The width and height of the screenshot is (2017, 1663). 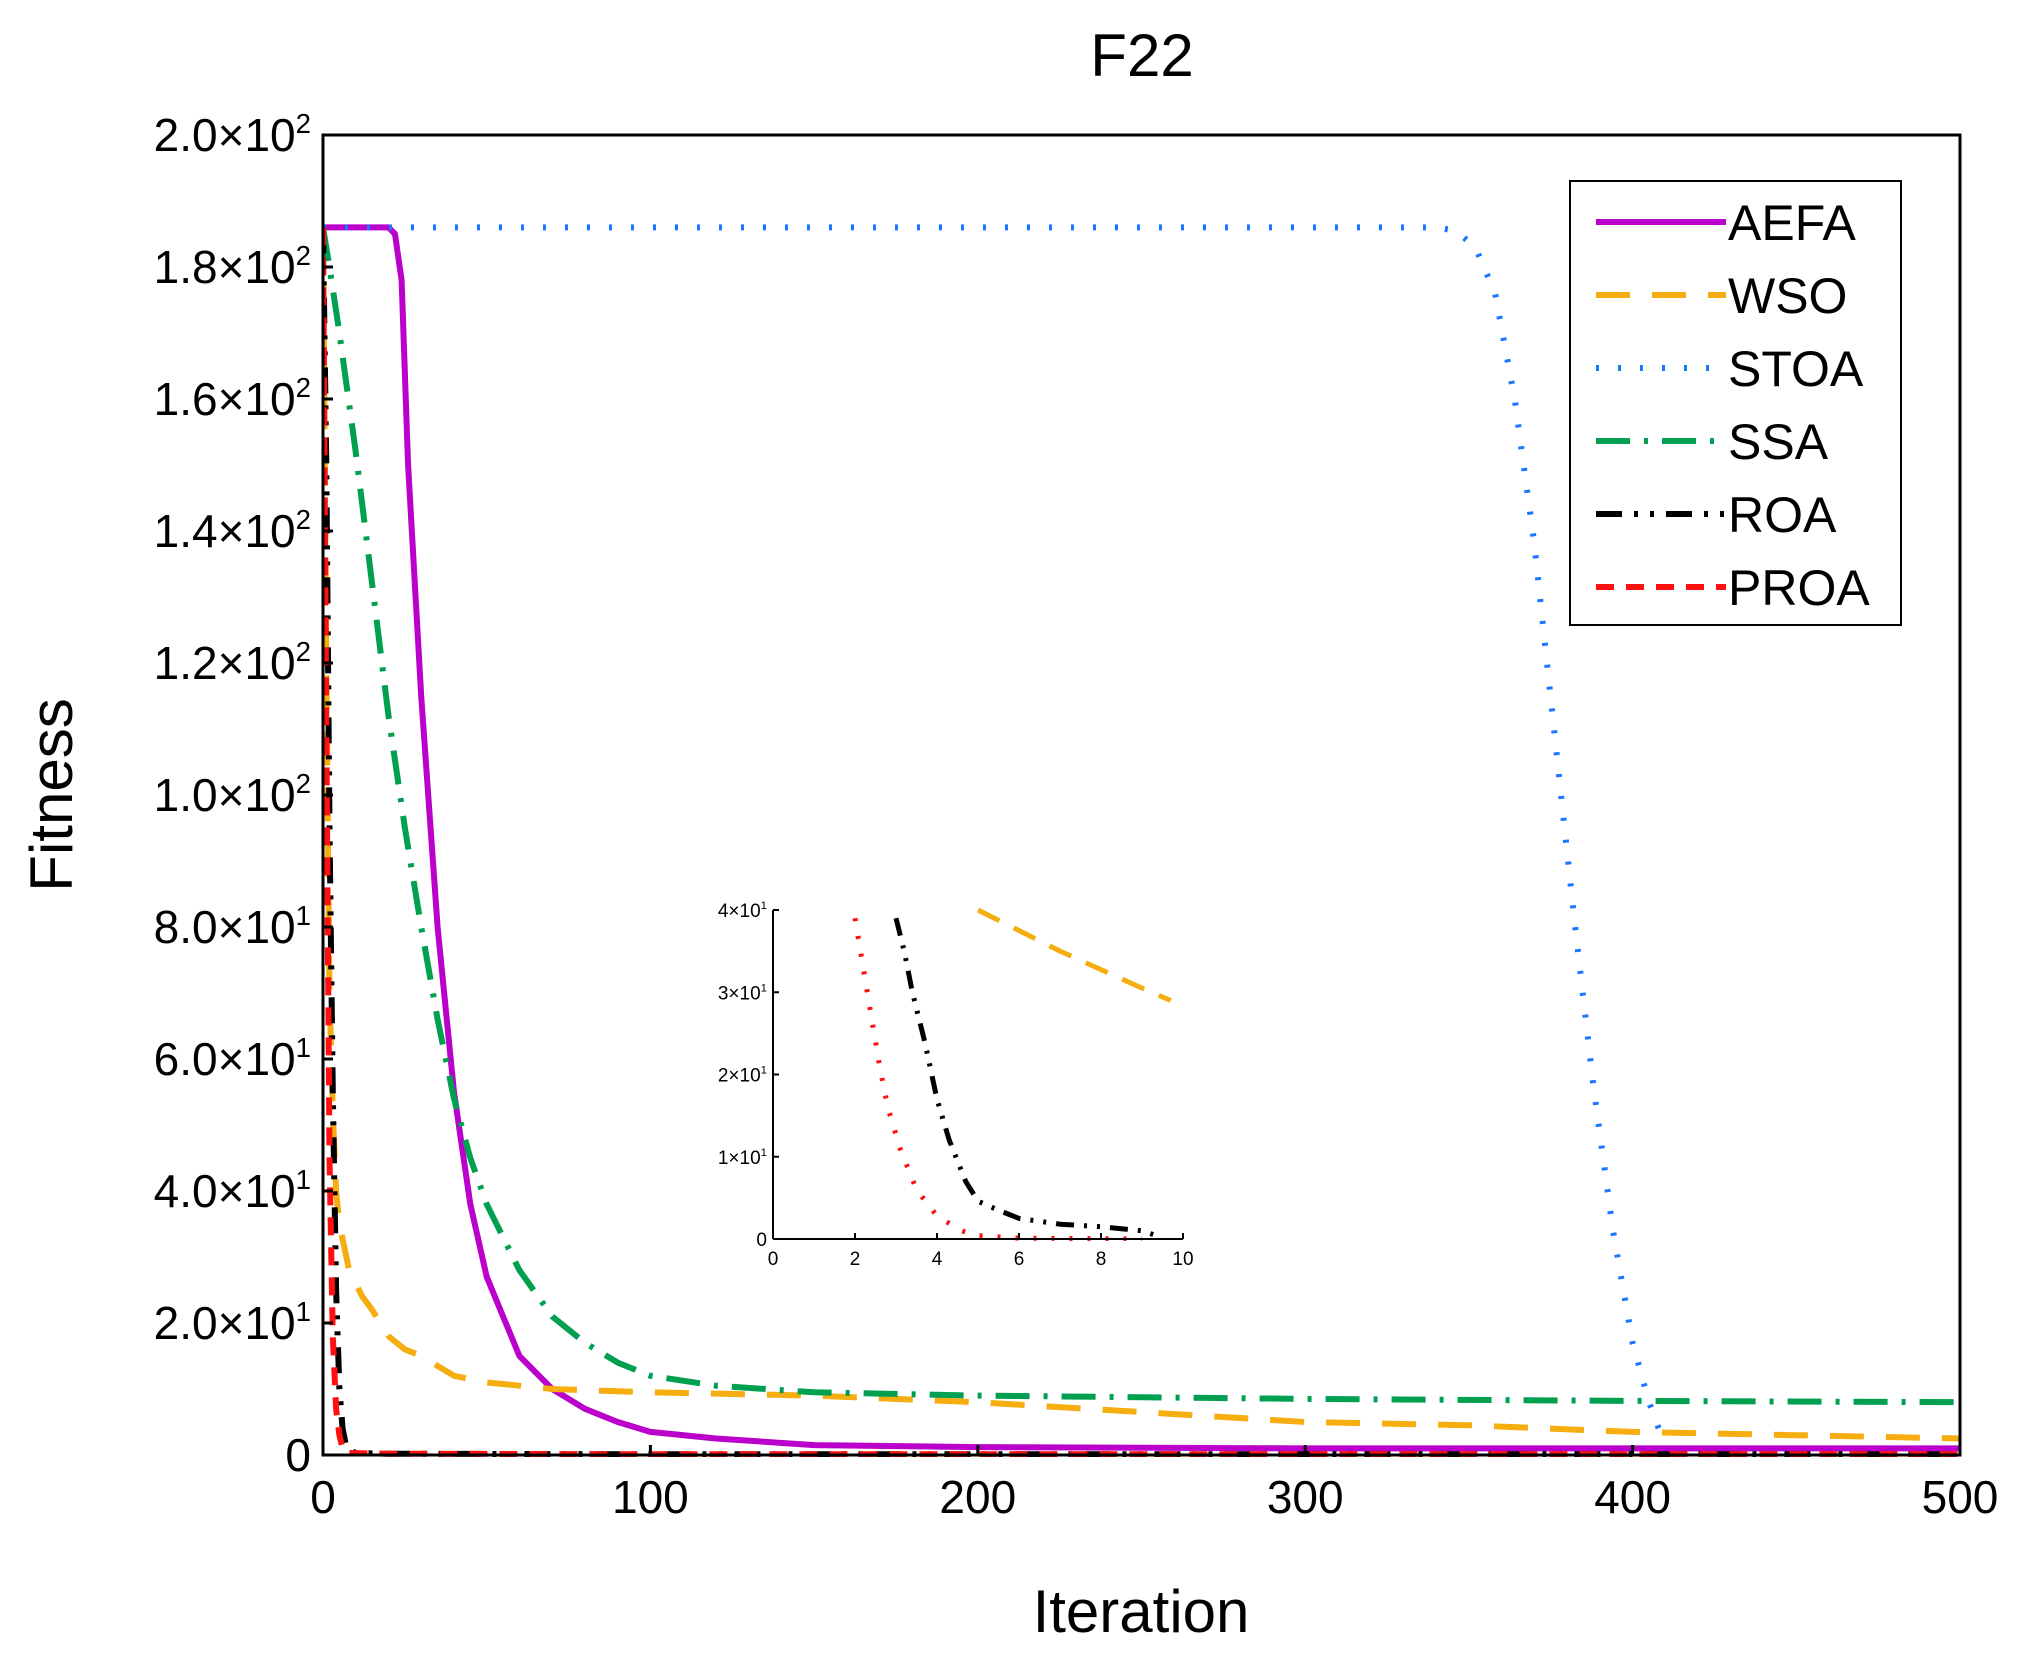 What do you see at coordinates (1305, 1497) in the screenshot?
I see `main-x-tick-label: 300` at bounding box center [1305, 1497].